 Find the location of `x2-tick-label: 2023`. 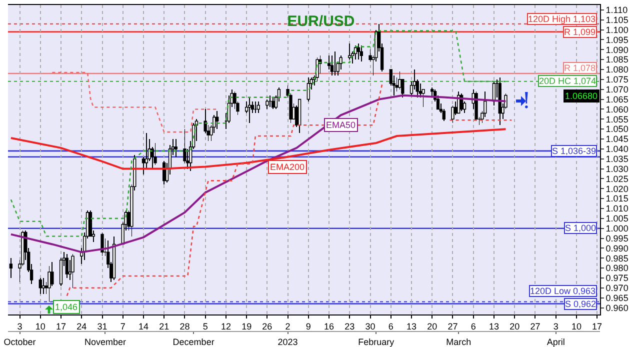

x2-tick-label: 2023 is located at coordinates (288, 341).